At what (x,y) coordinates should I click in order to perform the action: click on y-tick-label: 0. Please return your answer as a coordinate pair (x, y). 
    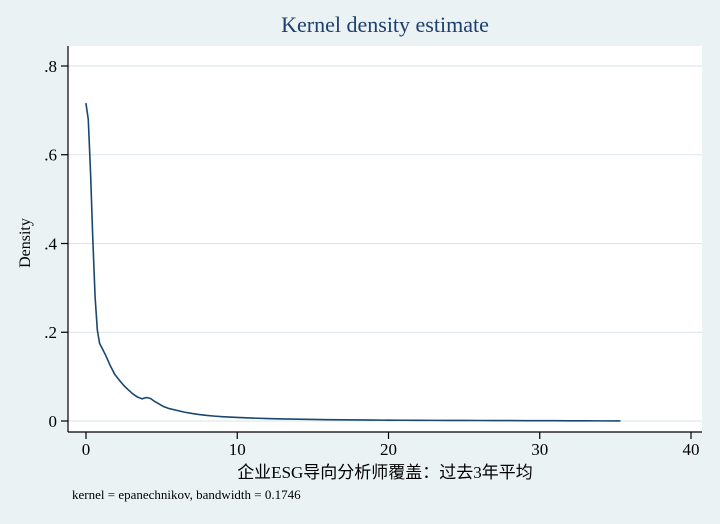
    Looking at the image, I should click on (53, 421).